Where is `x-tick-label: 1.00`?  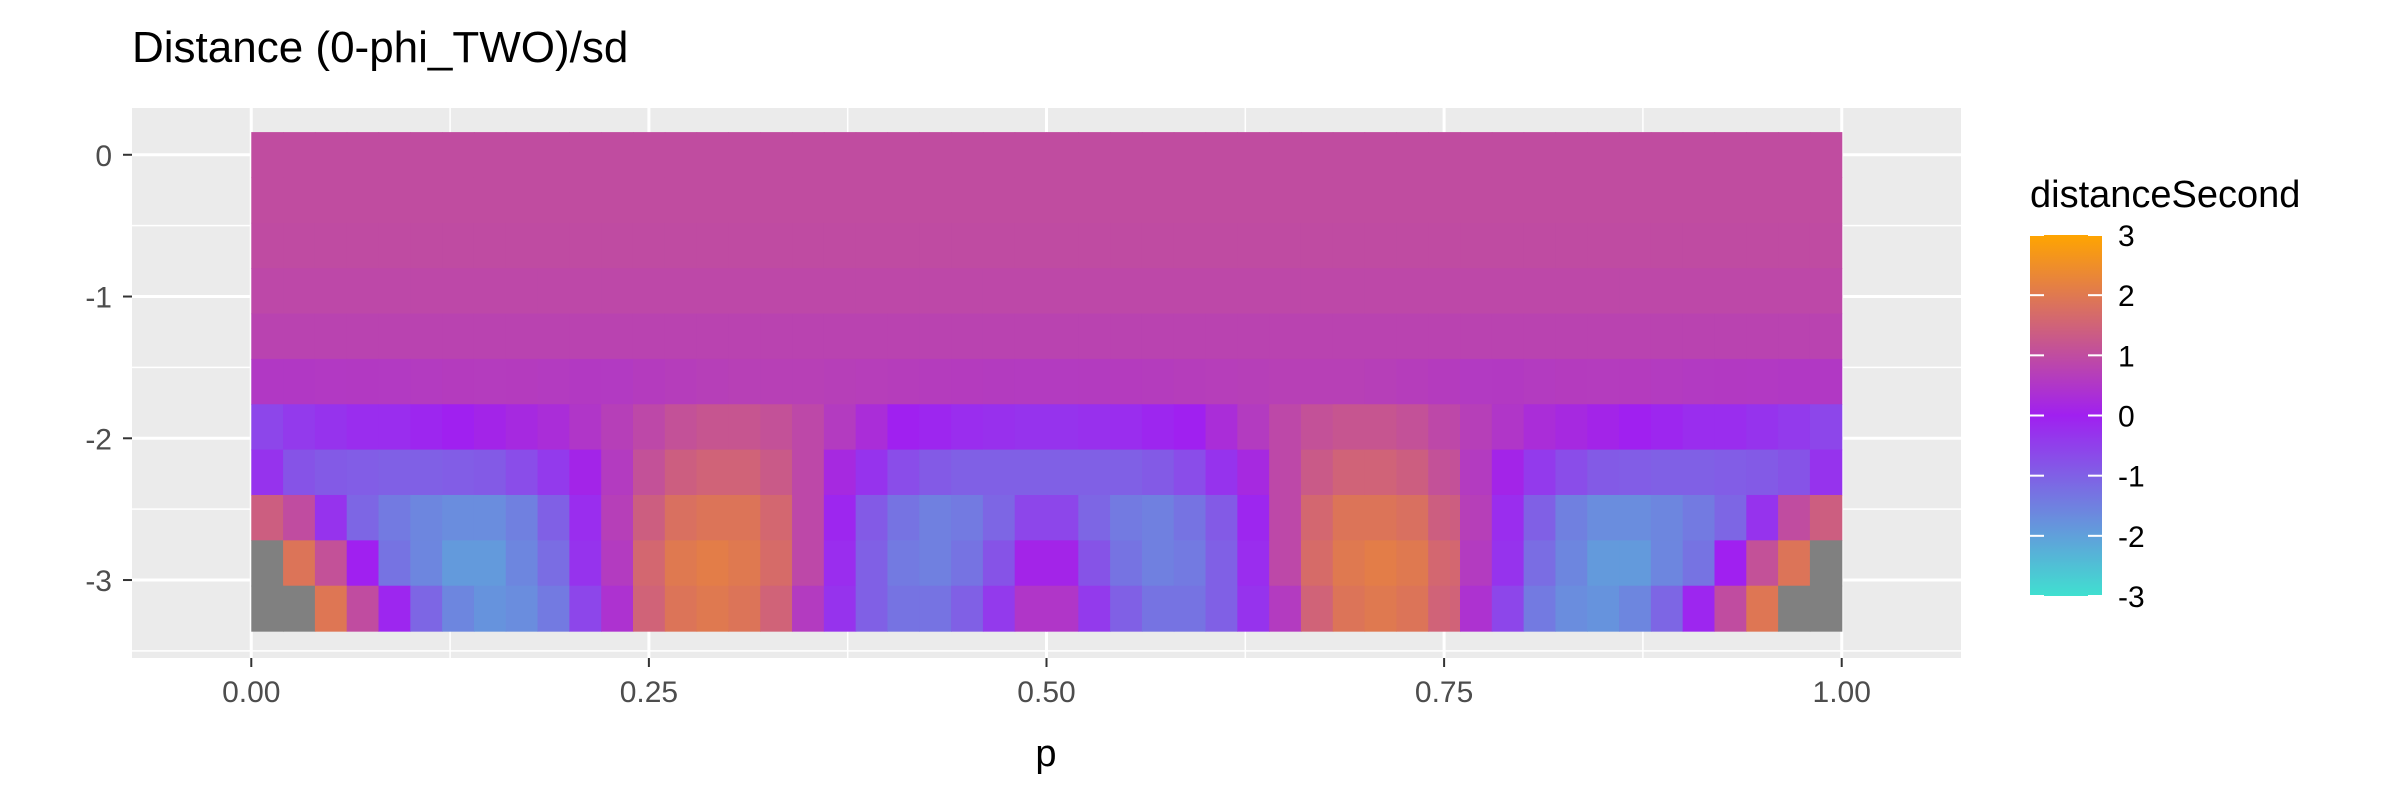
x-tick-label: 1.00 is located at coordinates (1842, 692).